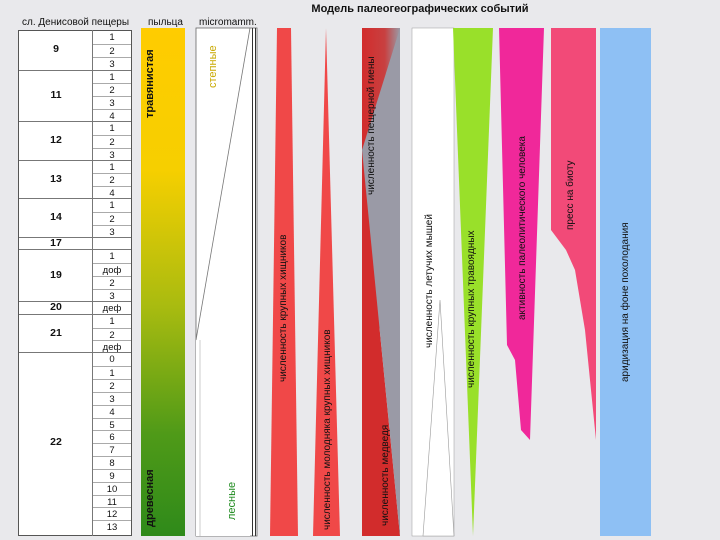  Describe the element at coordinates (56, 95) in the screenshot. I see `layer-number: 11` at that location.